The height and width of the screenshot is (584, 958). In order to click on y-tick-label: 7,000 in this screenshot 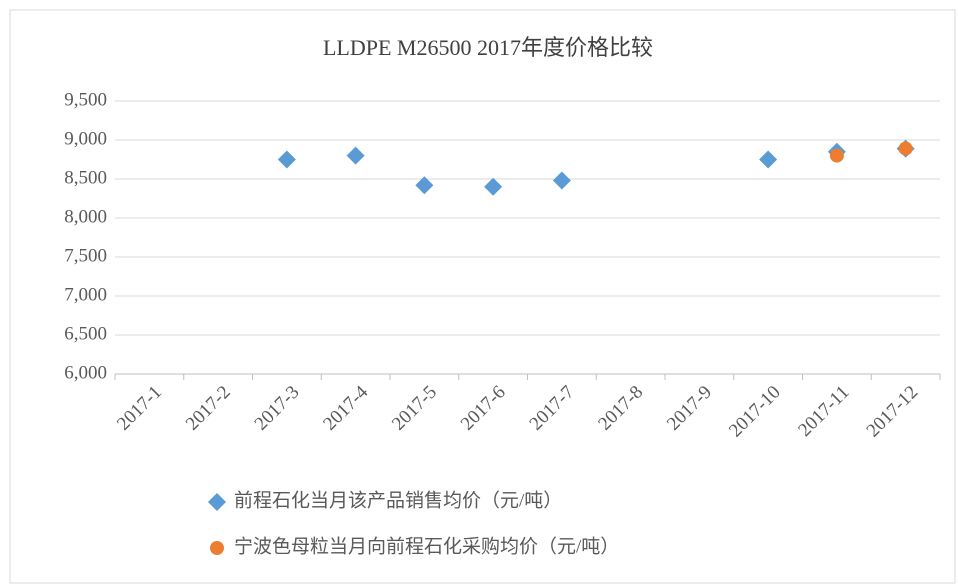, I will do `click(85, 294)`.